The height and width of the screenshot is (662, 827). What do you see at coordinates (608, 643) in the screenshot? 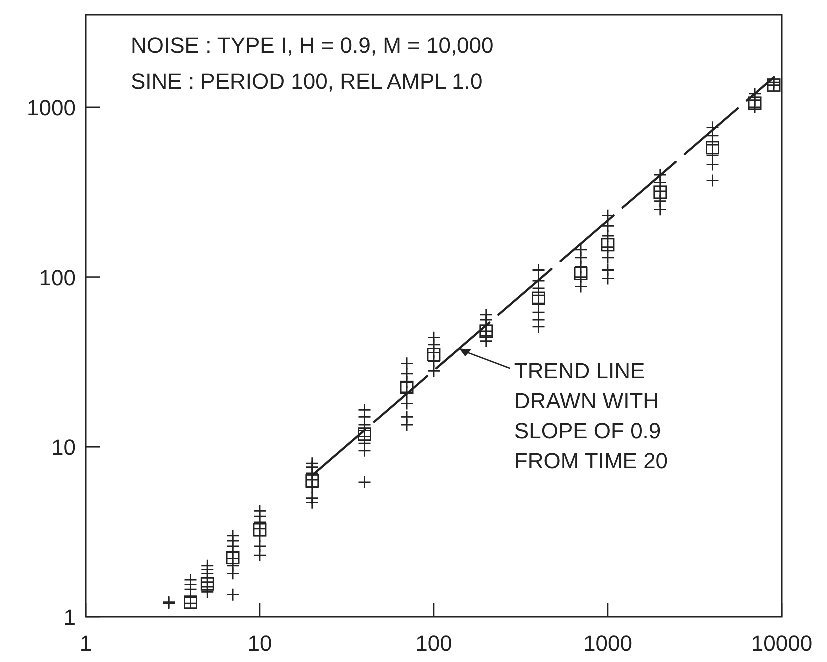
I see `x-tick-label: 1000` at bounding box center [608, 643].